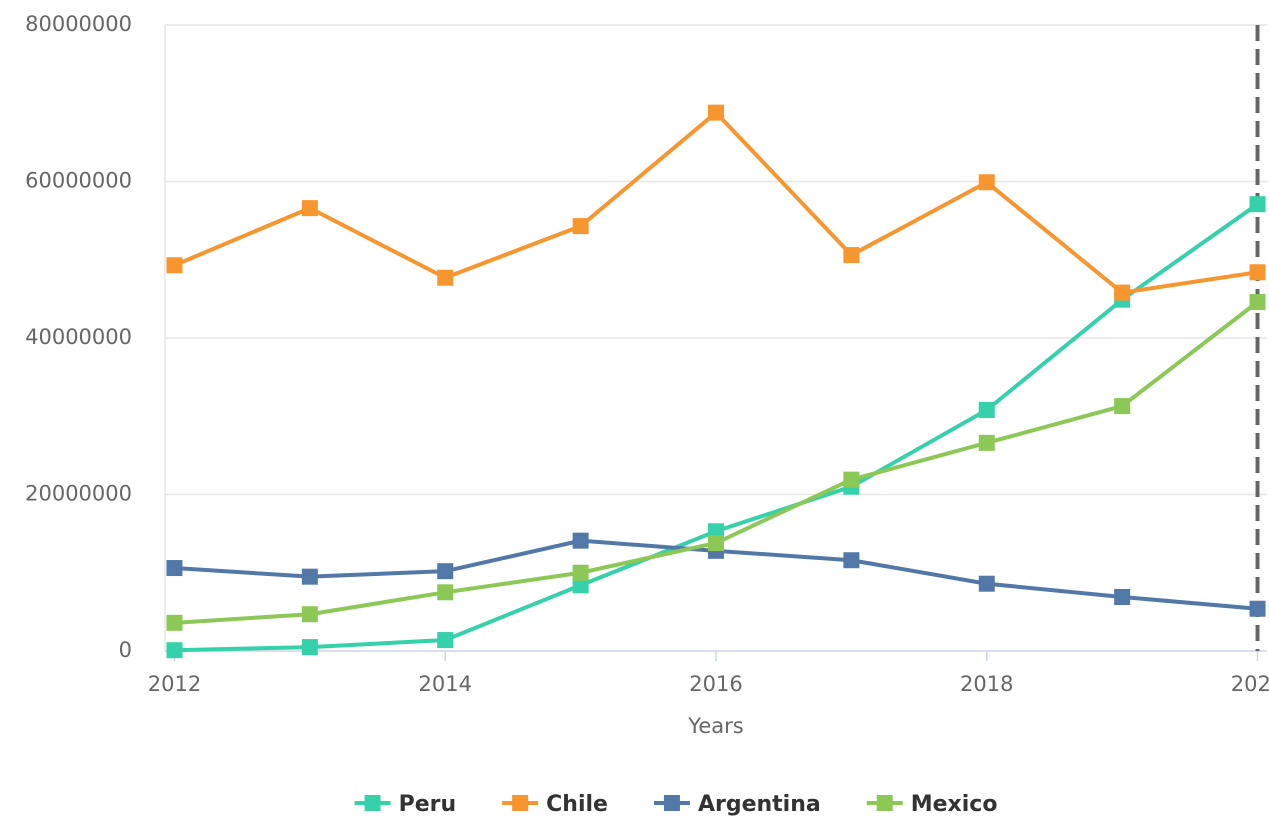  I want to click on legend-item: Chile, so click(555, 804).